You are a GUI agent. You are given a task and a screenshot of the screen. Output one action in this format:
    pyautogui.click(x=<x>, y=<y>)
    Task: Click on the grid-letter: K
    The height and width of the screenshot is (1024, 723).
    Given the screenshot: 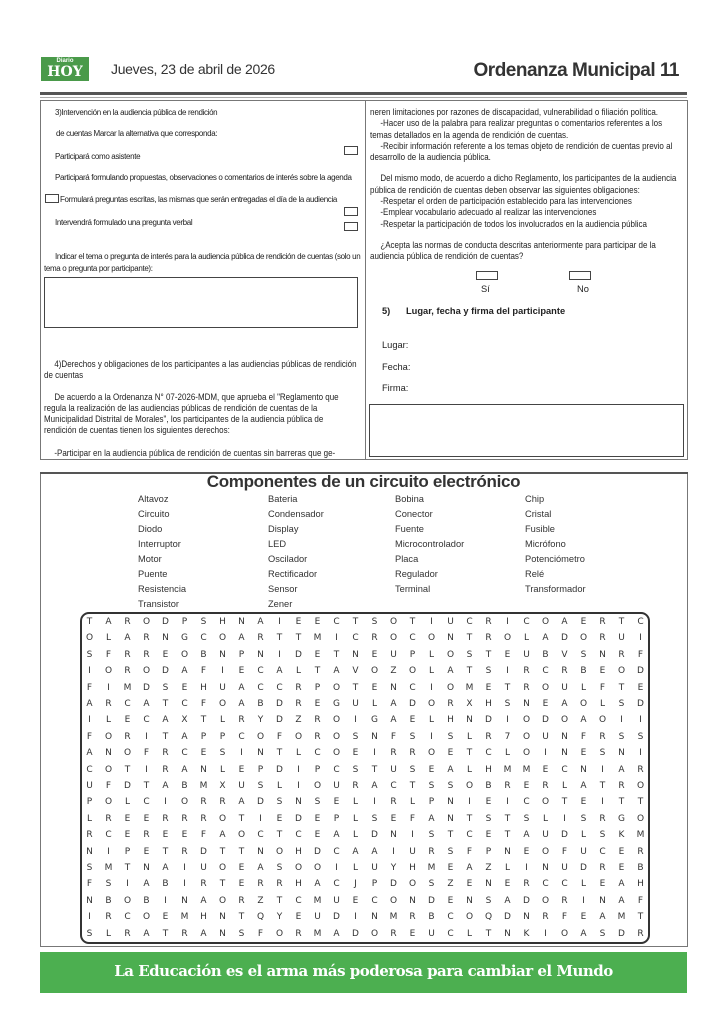 What is the action you would take?
    pyautogui.click(x=621, y=835)
    